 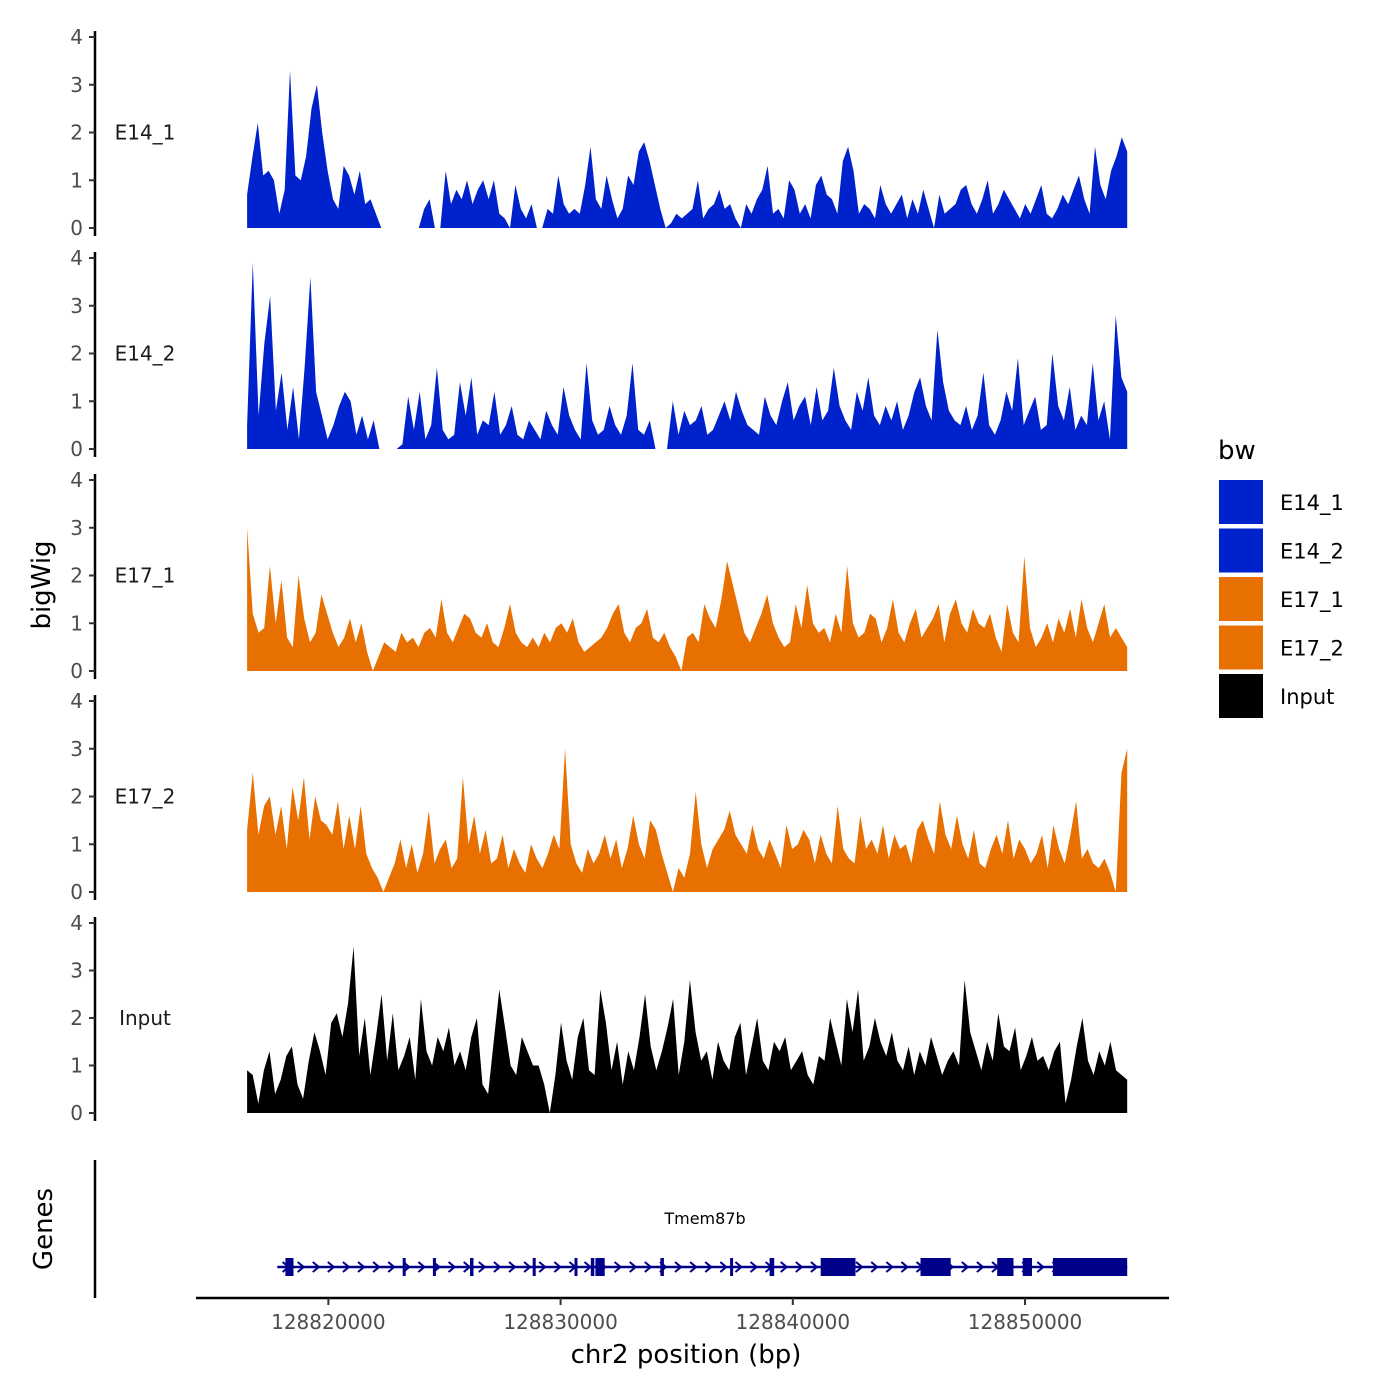 I want to click on y-axis-title: bigWig, so click(x=42, y=584).